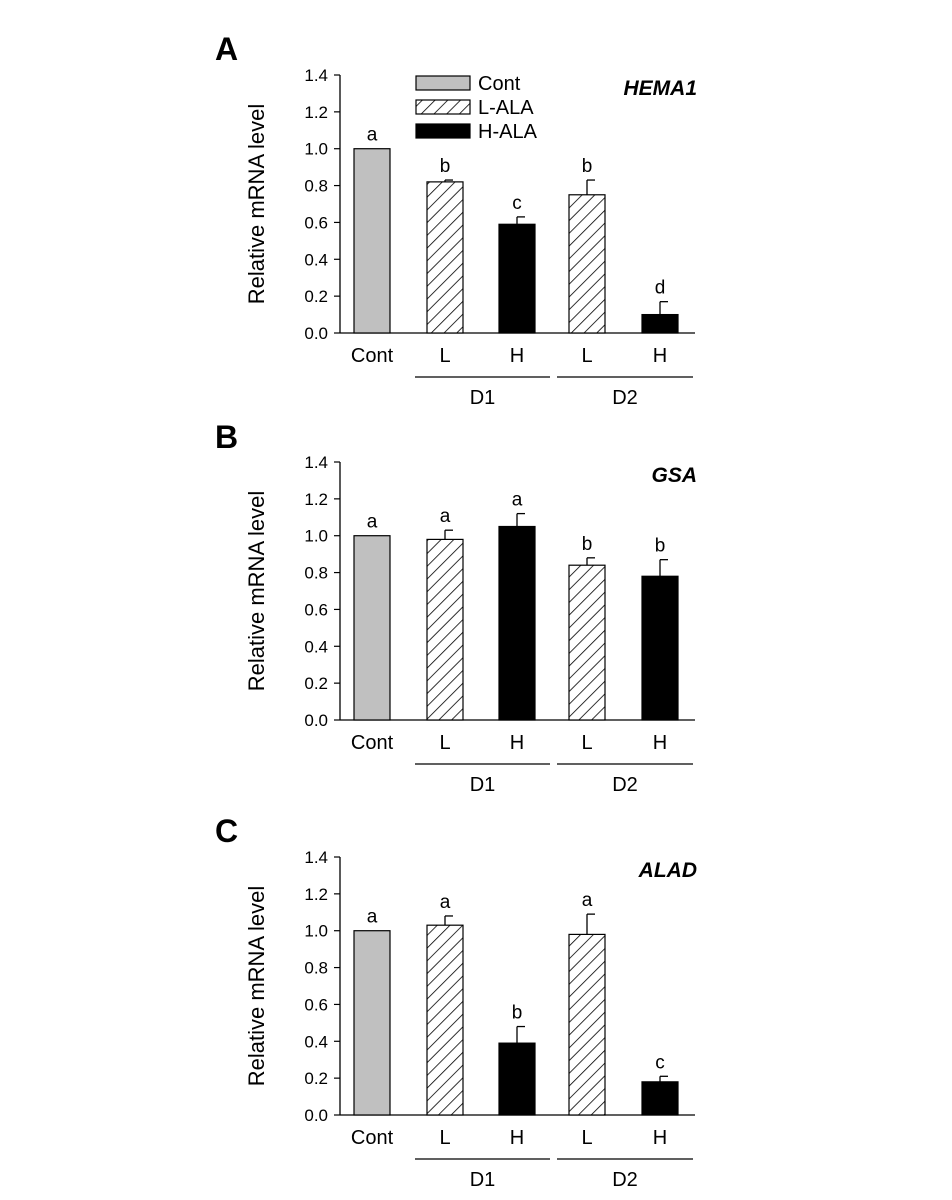  I want to click on legend-label: L-ALA, so click(506, 108).